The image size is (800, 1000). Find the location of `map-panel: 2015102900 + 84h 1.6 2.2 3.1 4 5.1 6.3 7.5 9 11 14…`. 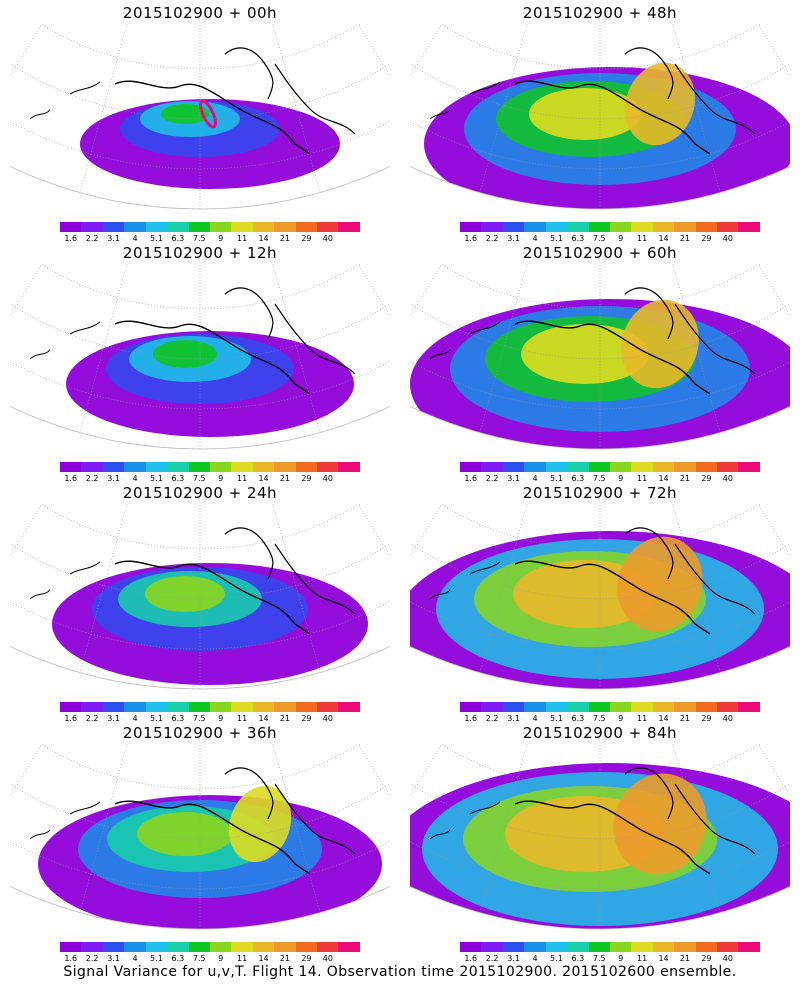

map-panel: 2015102900 + 84h 1.6 2.2 3.1 4 5.1 6.3 7.5 9 11 14… is located at coordinates (600, 842).